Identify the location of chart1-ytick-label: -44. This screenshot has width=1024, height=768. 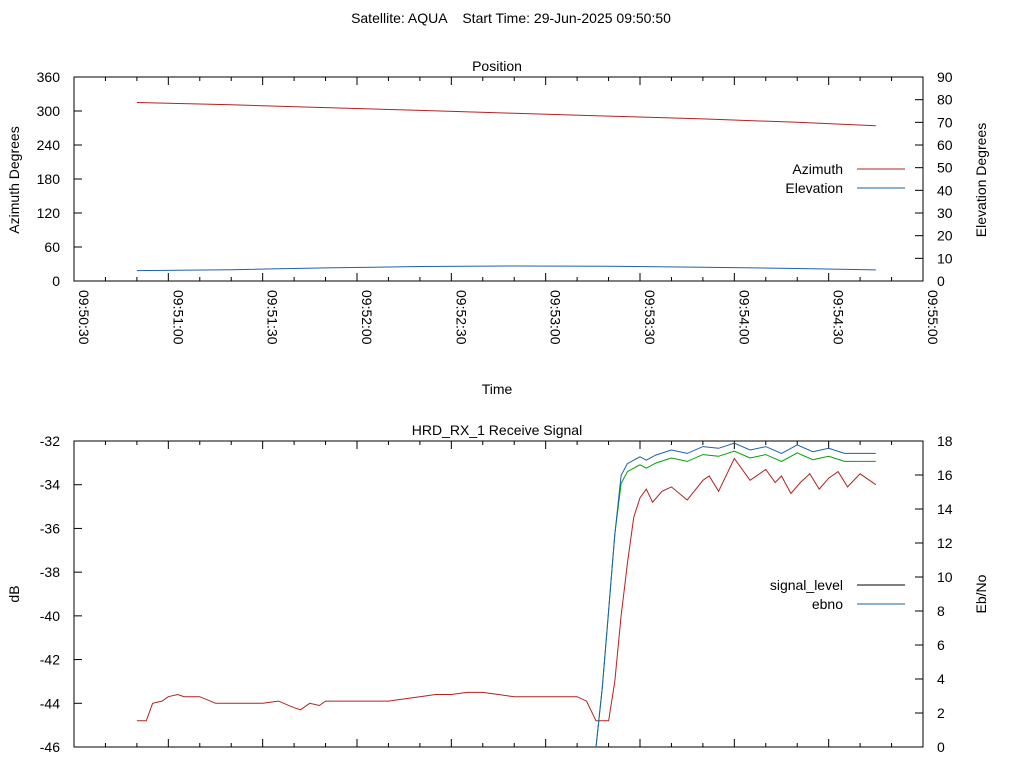
(50, 703).